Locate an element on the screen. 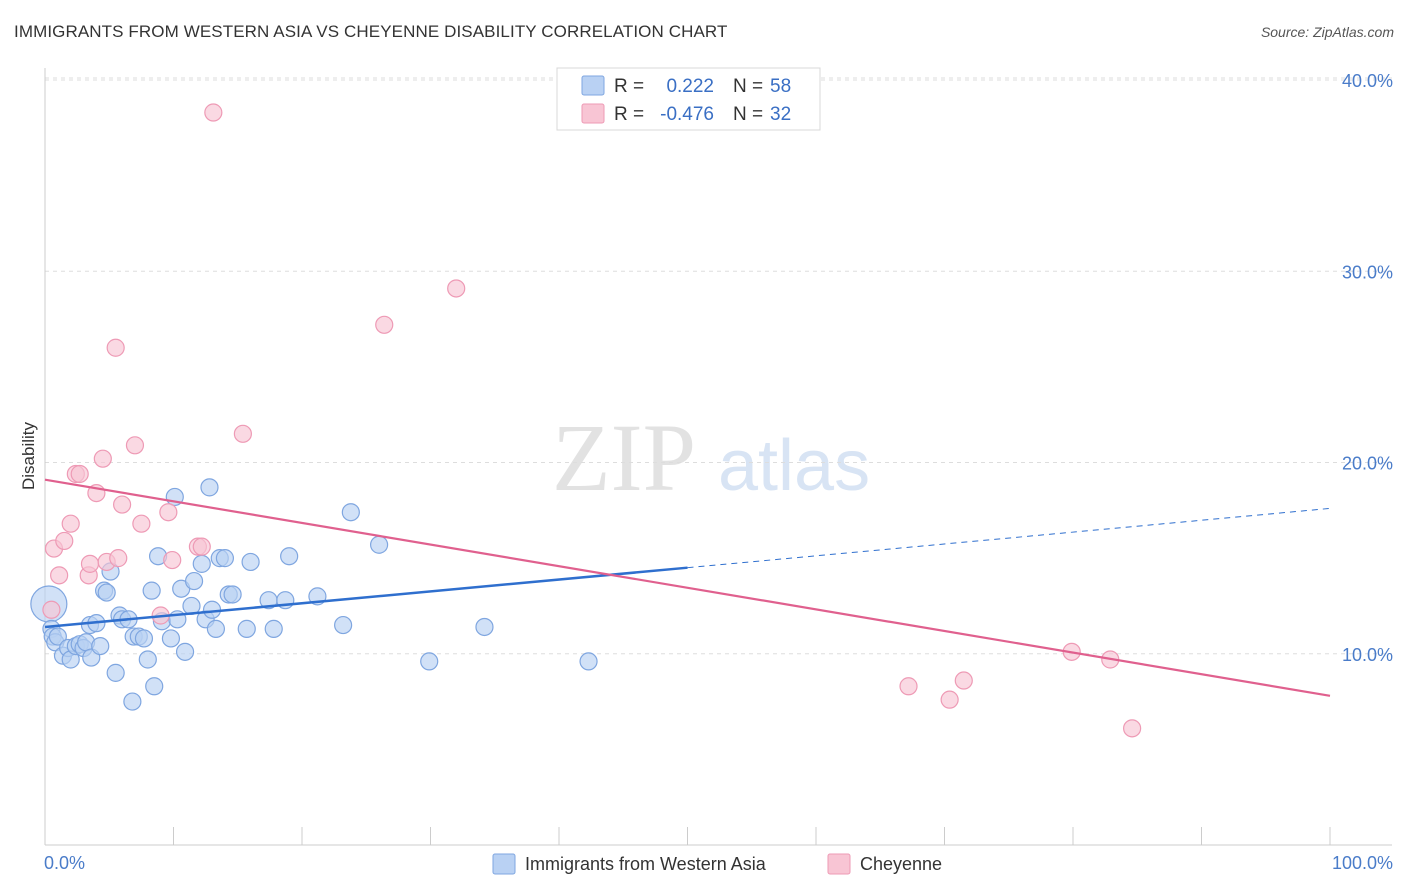  x-tick-label-max: 100.0% is located at coordinates (1362, 863).